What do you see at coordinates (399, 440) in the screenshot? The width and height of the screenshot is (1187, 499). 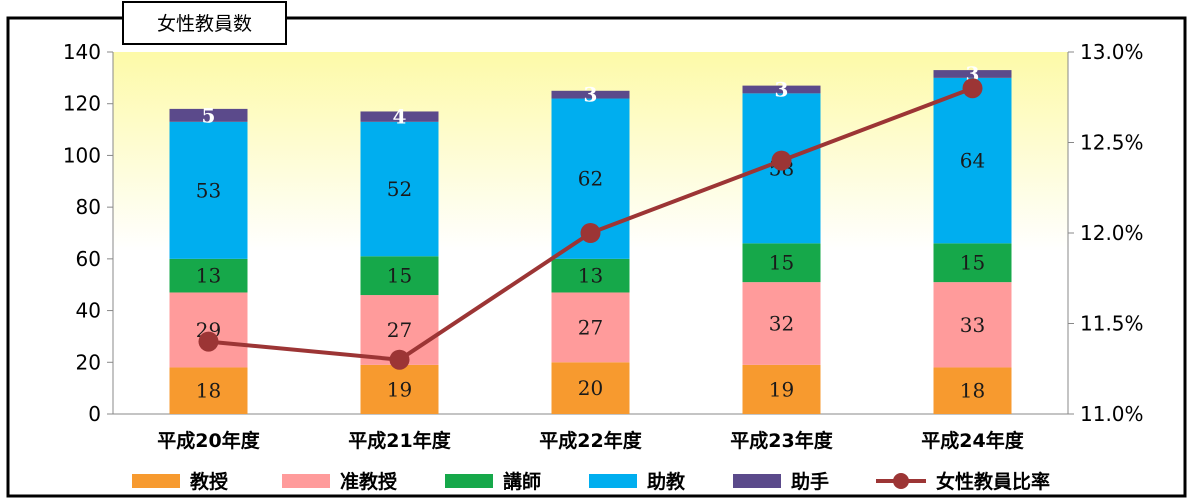 I see `category-label: 平成21年度` at bounding box center [399, 440].